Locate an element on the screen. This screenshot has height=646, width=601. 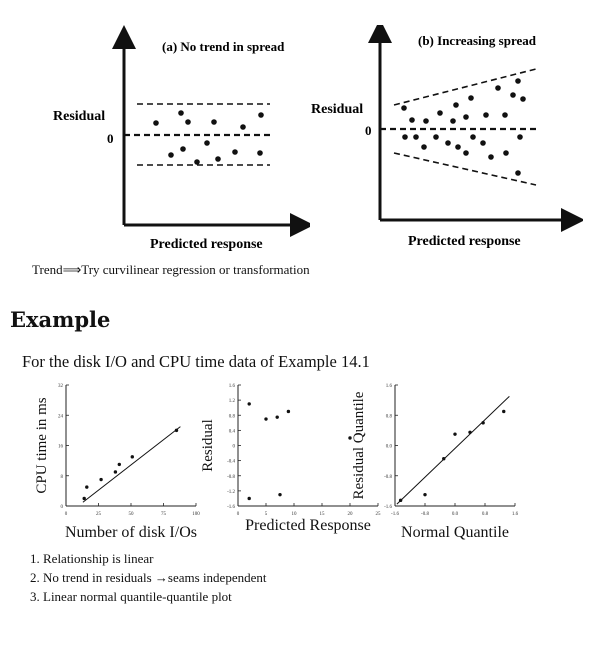
y-tick-label: -1.2 is located at coordinates (231, 492).